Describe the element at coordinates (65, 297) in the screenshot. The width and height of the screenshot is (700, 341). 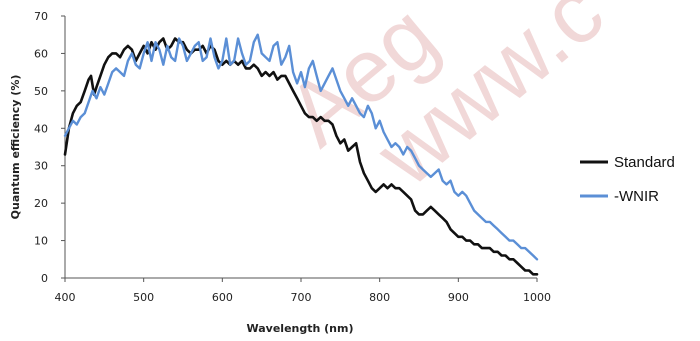
I see `x-tick-label: 400` at that location.